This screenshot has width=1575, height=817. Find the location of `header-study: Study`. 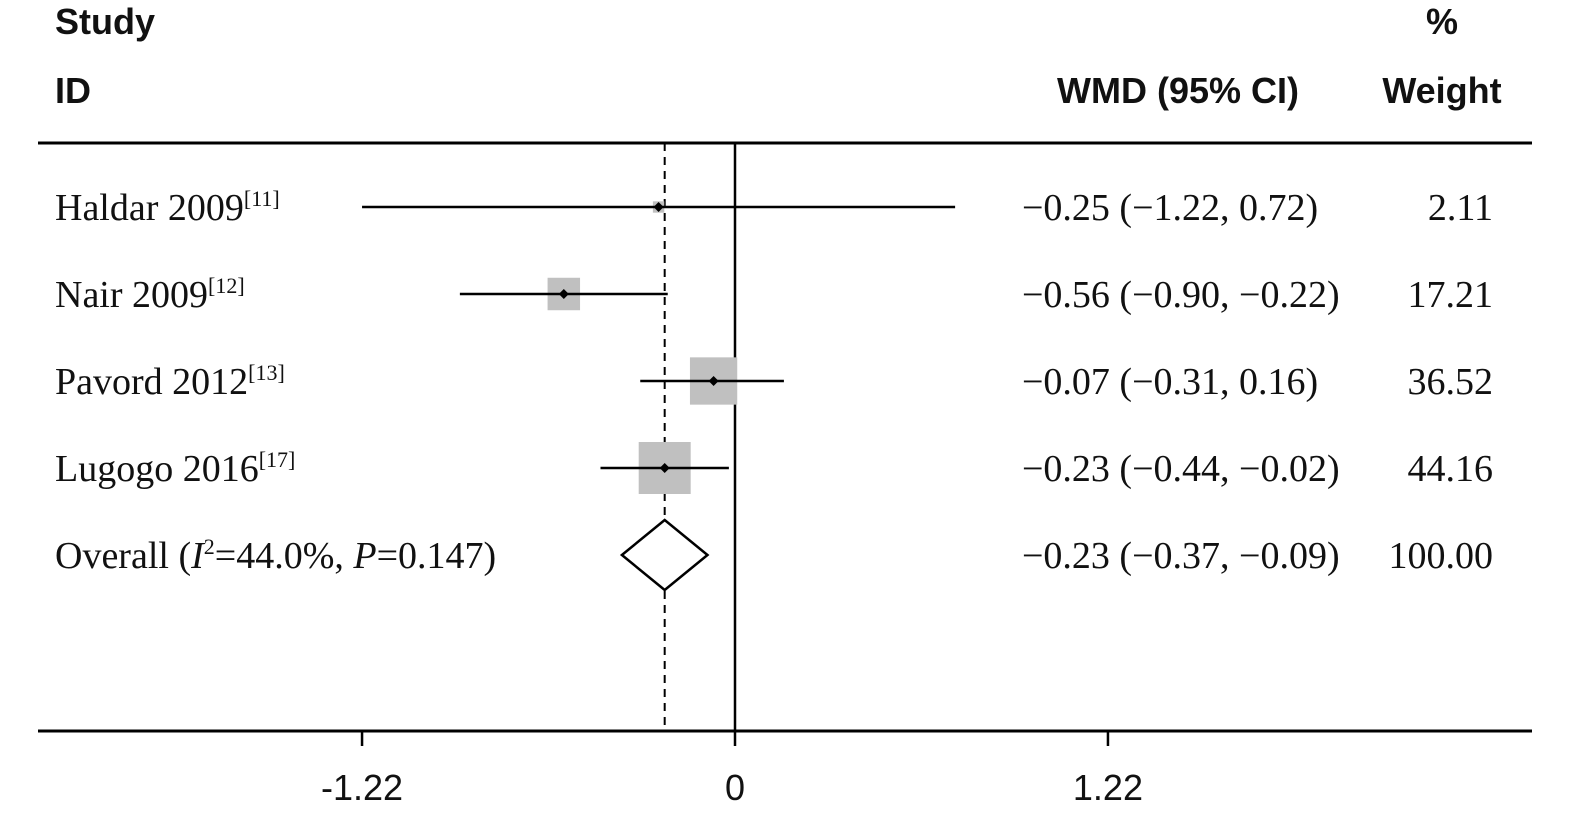

header-study: Study is located at coordinates (105, 21).